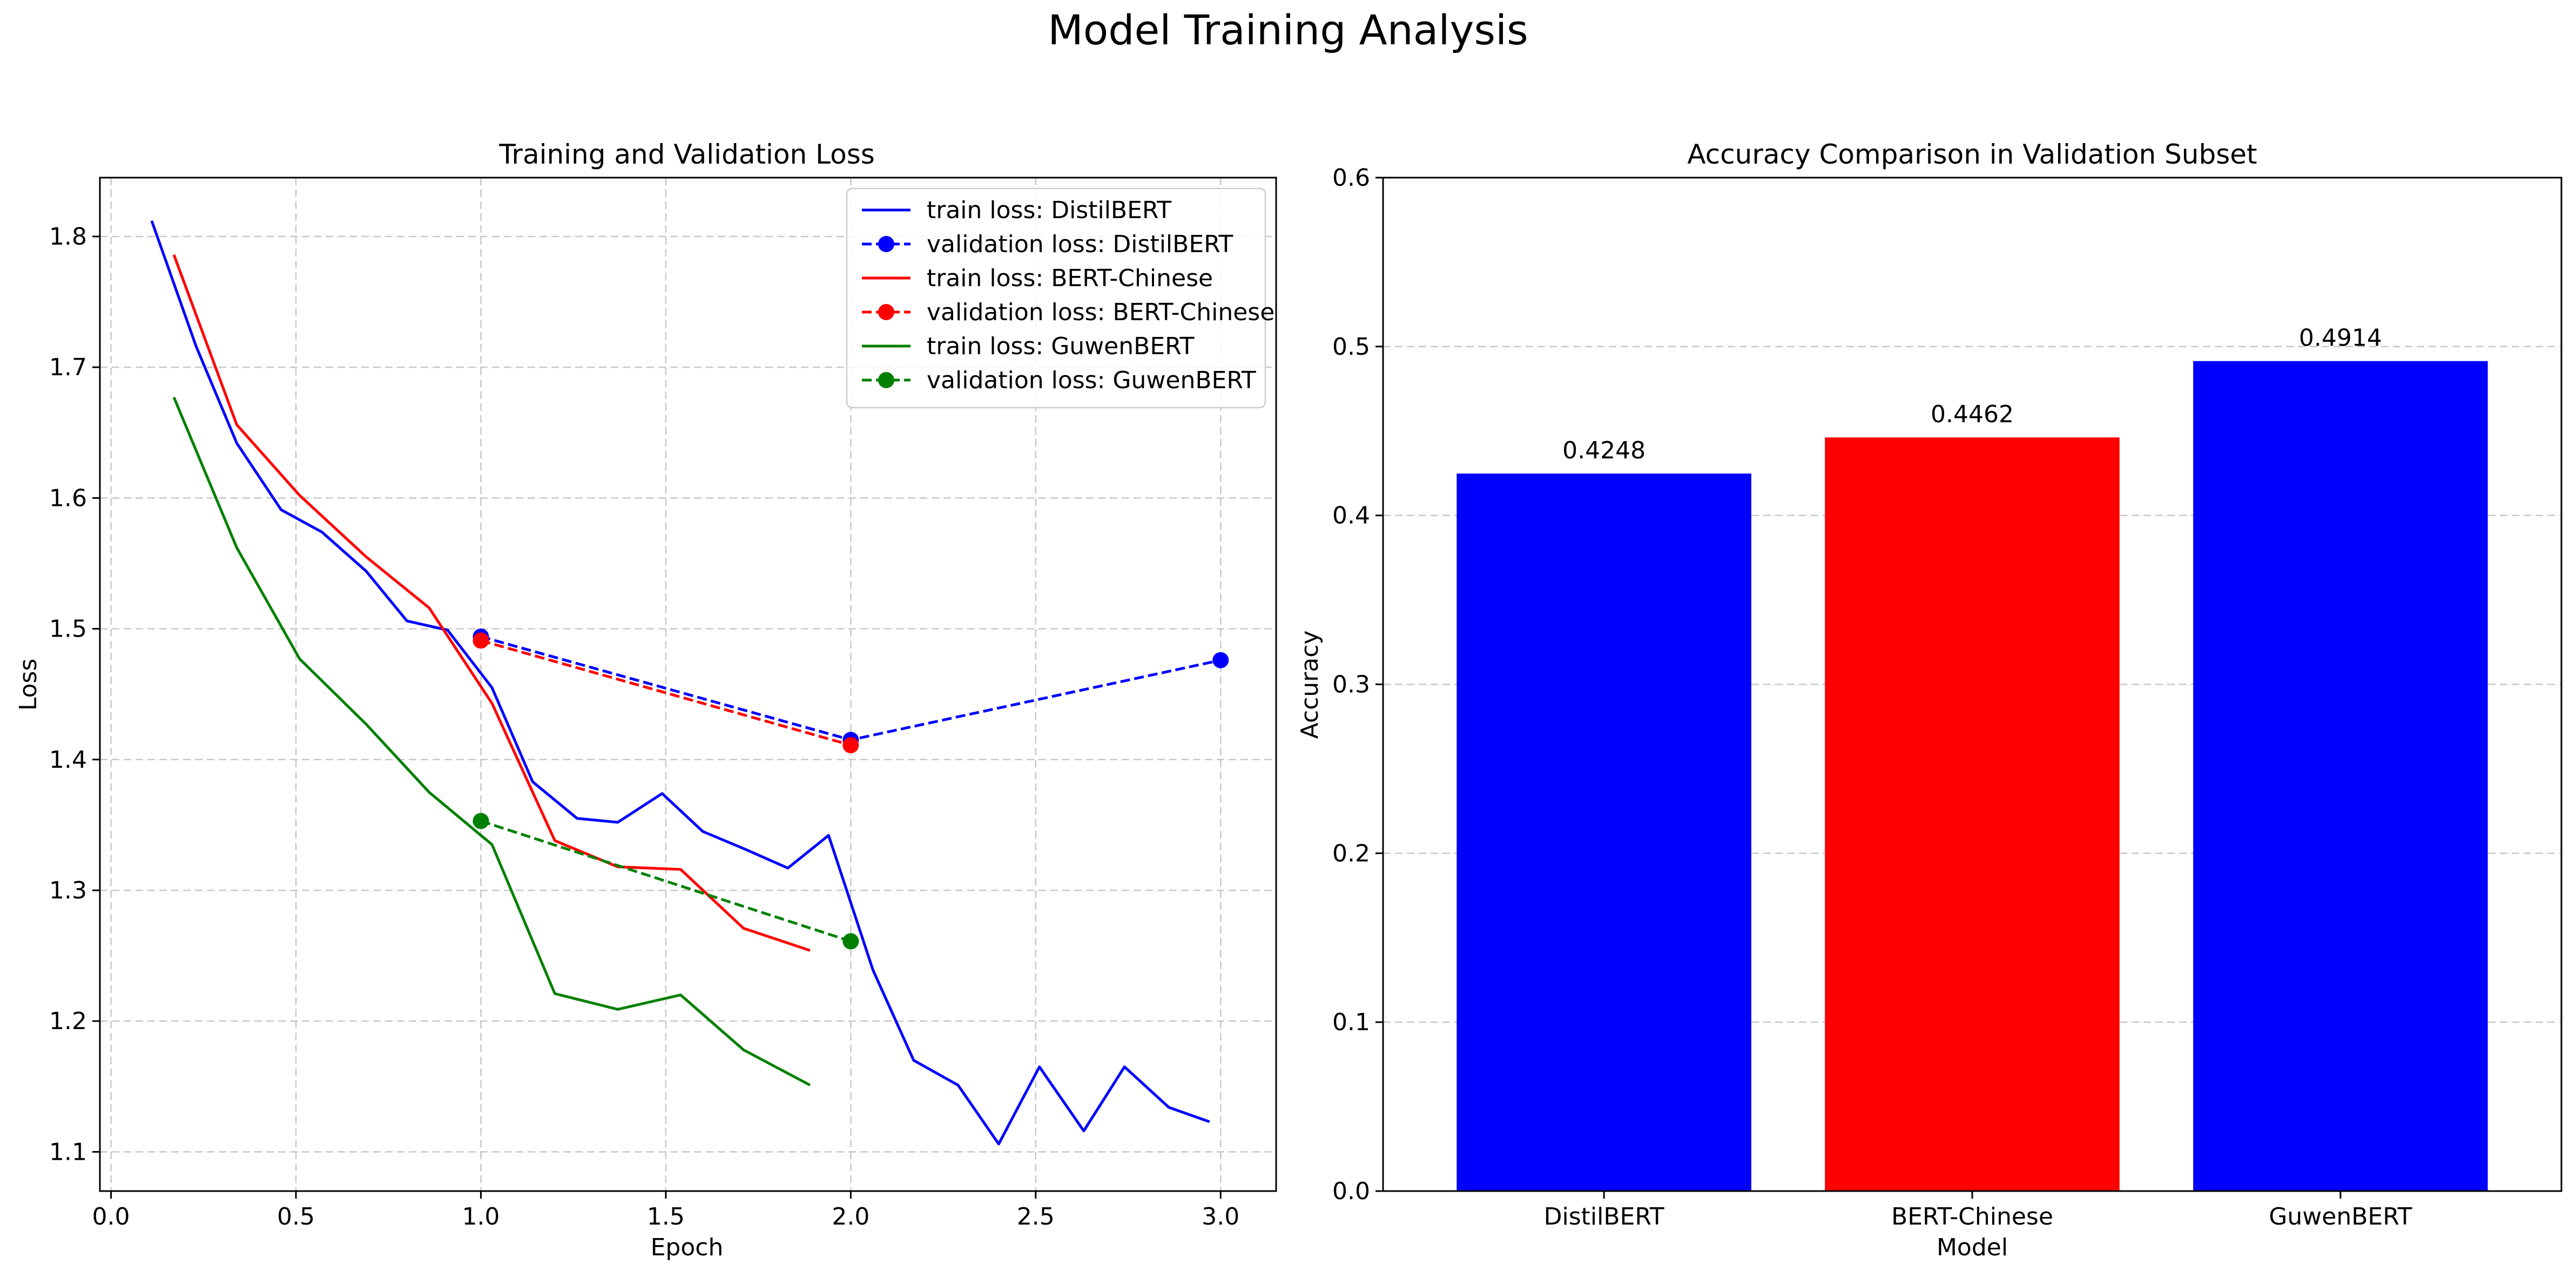 This screenshot has width=2576, height=1278. What do you see at coordinates (1604, 1216) in the screenshot?
I see `accuracy-x-tick-label: DistilBERT` at bounding box center [1604, 1216].